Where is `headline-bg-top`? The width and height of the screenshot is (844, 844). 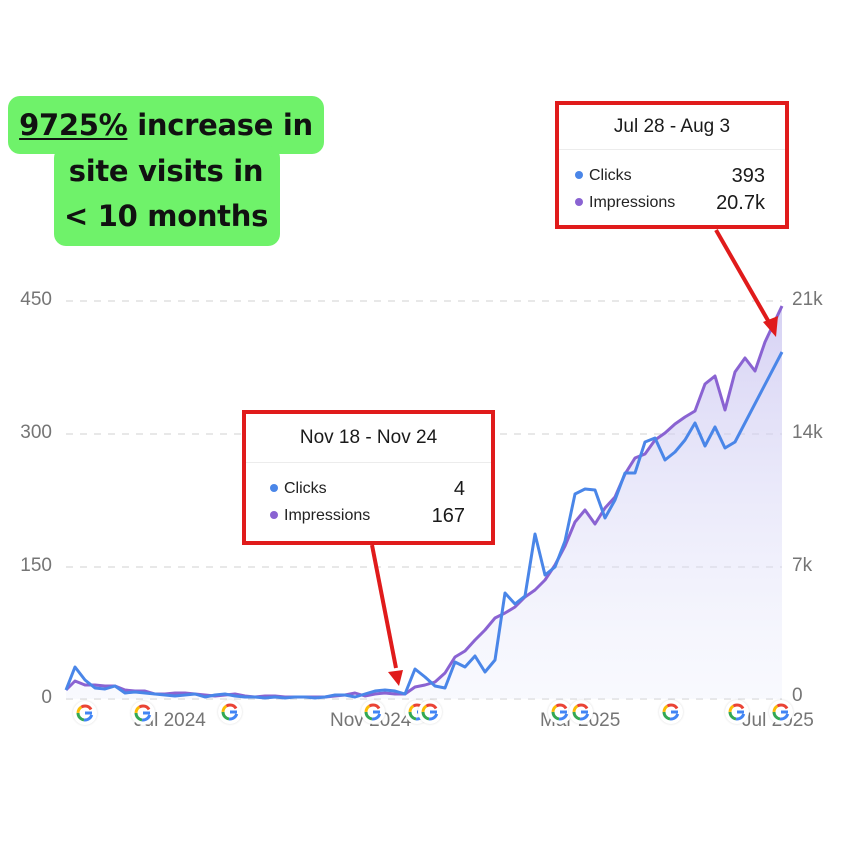 headline-bg-top is located at coordinates (166, 125).